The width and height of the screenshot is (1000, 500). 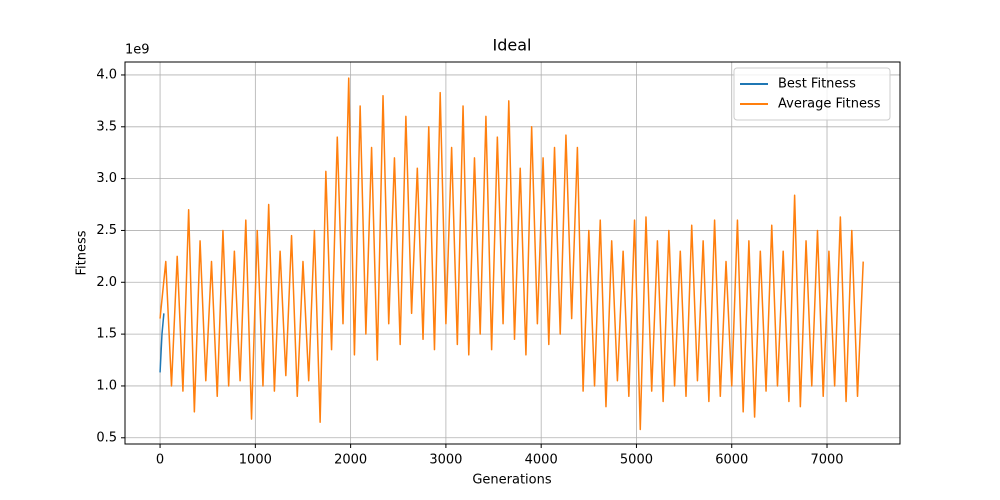 I want to click on x-tick-label: 2000, so click(x=350, y=460).